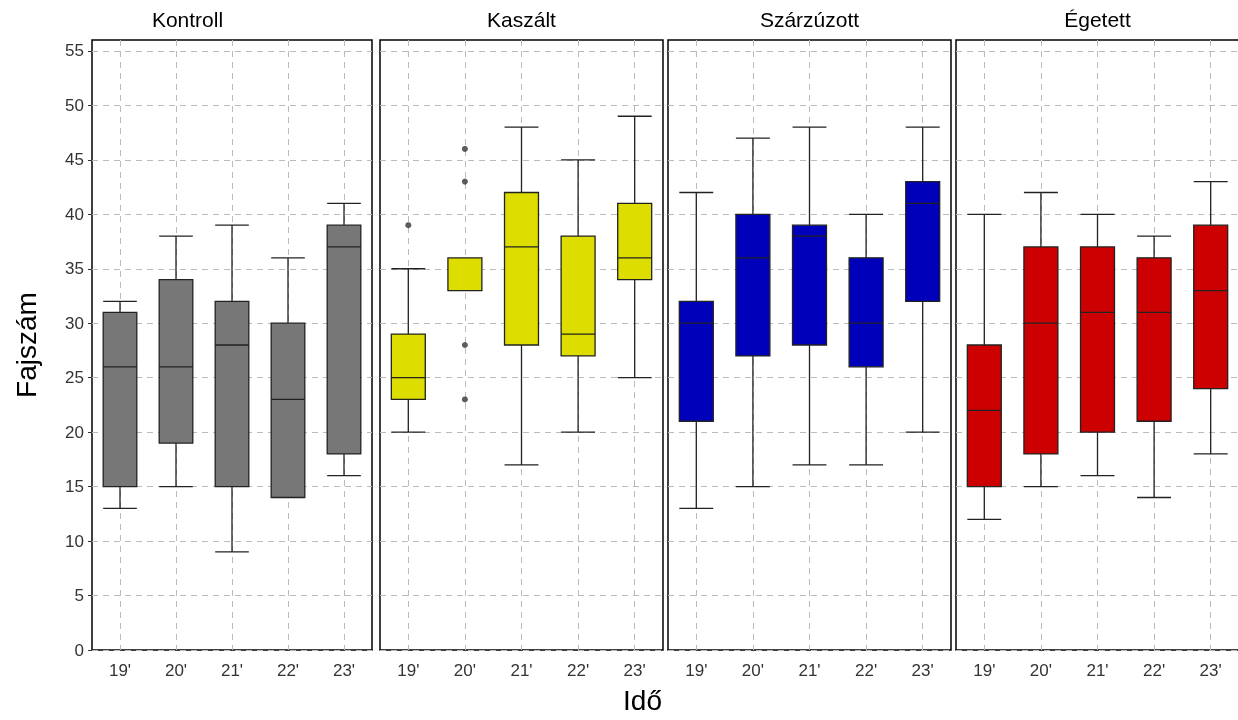 The image size is (1238, 720). What do you see at coordinates (74, 160) in the screenshot?
I see `y-tick-label: 45` at bounding box center [74, 160].